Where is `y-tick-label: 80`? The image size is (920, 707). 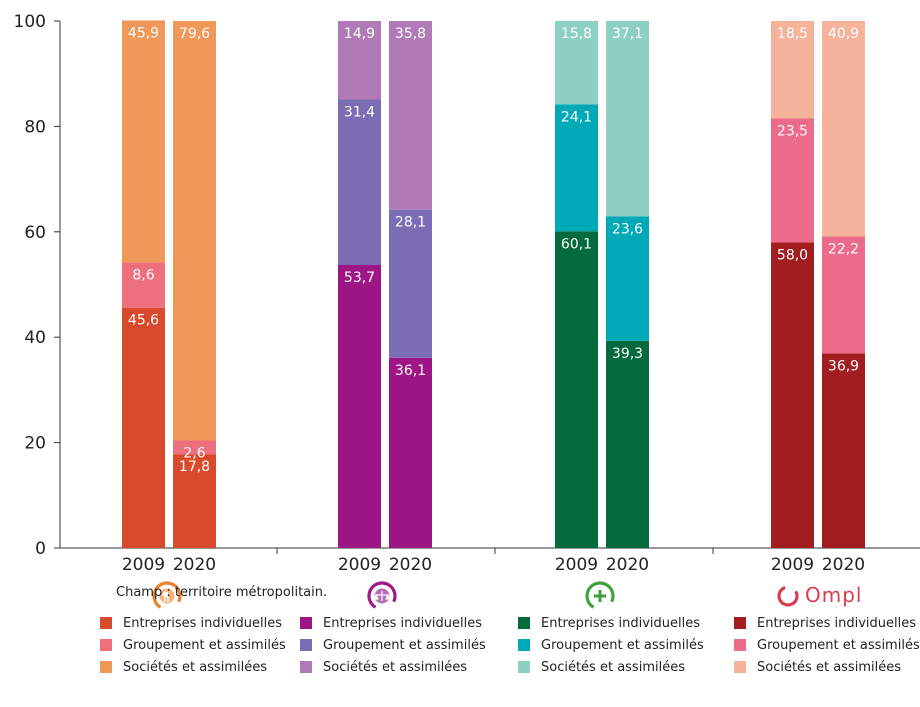
y-tick-label: 80 is located at coordinates (35, 127).